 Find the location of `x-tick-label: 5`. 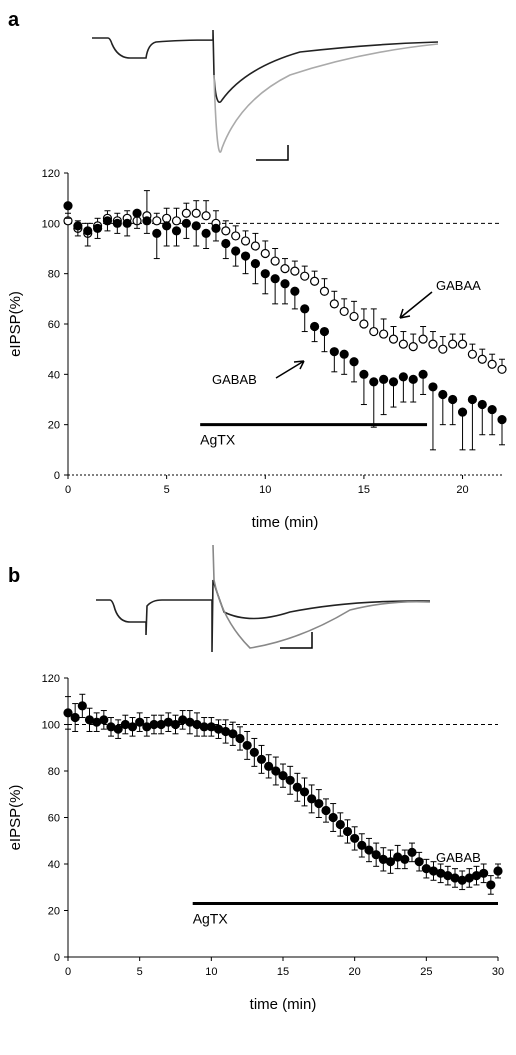

x-tick-label: 5 is located at coordinates (140, 972).